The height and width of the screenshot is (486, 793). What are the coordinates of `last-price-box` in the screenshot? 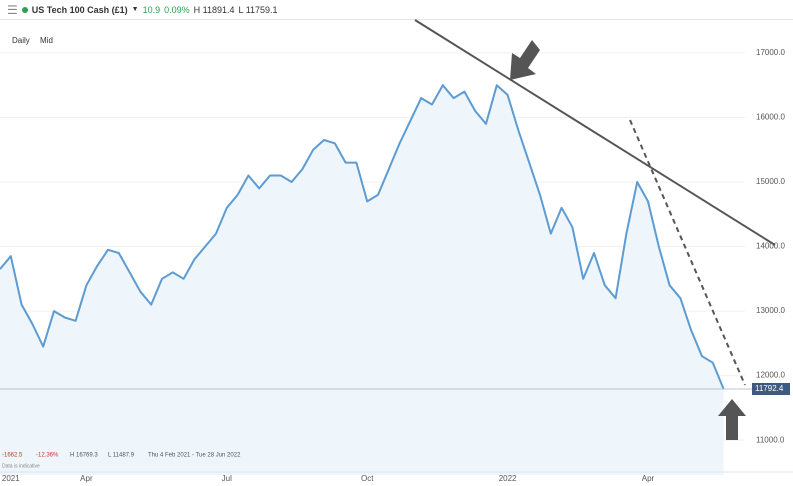 It's located at (771, 389).